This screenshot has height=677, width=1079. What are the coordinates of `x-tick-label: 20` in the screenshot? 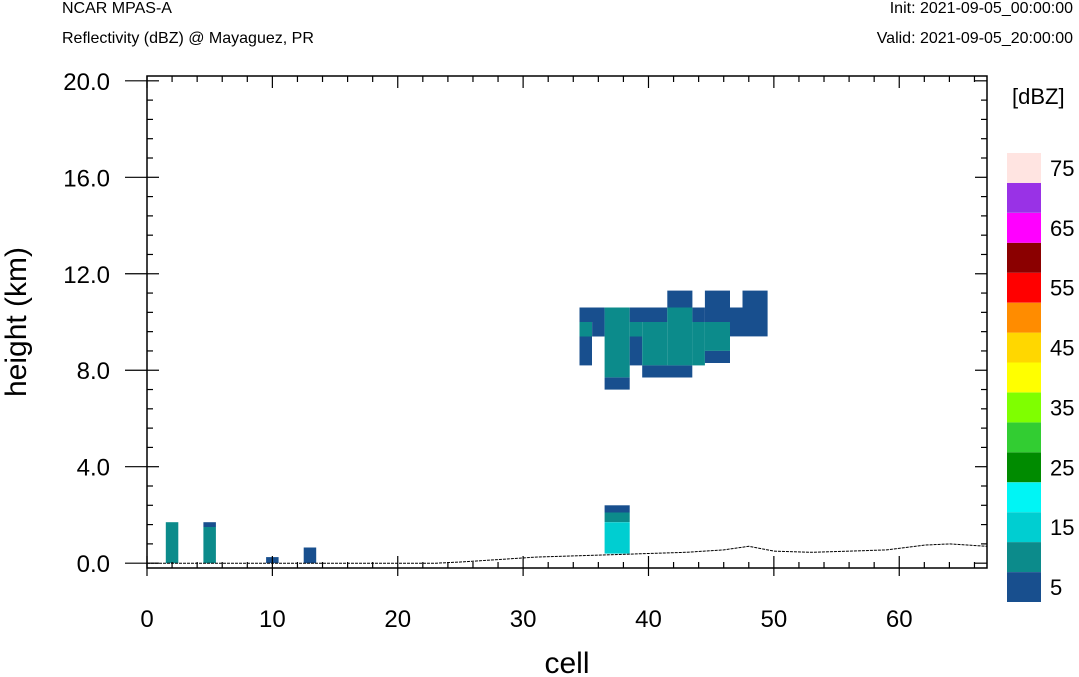 It's located at (397, 619).